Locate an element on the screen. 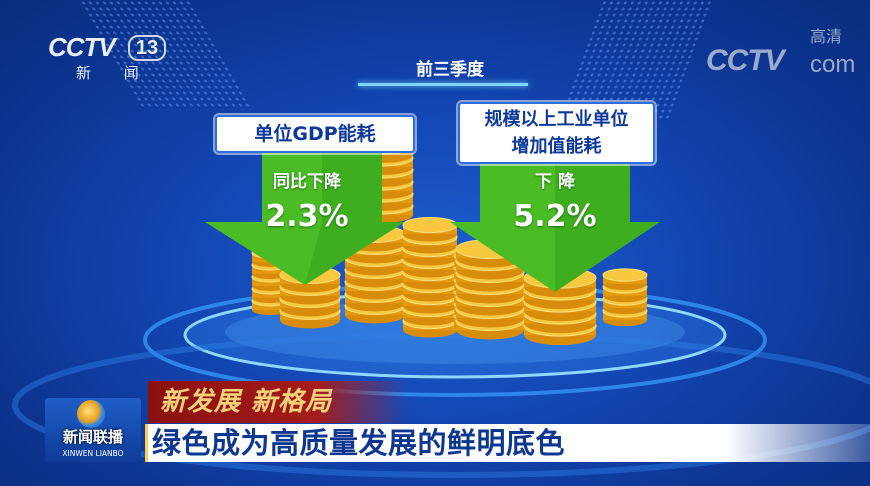 This screenshot has width=870, height=486. gdp-change-value: 2.3% is located at coordinates (307, 216).